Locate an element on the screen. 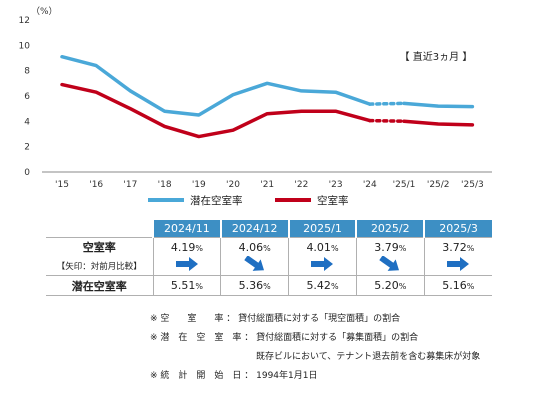 This screenshot has height=400, width=536. latent-cell: 5.16% is located at coordinates (457, 285).